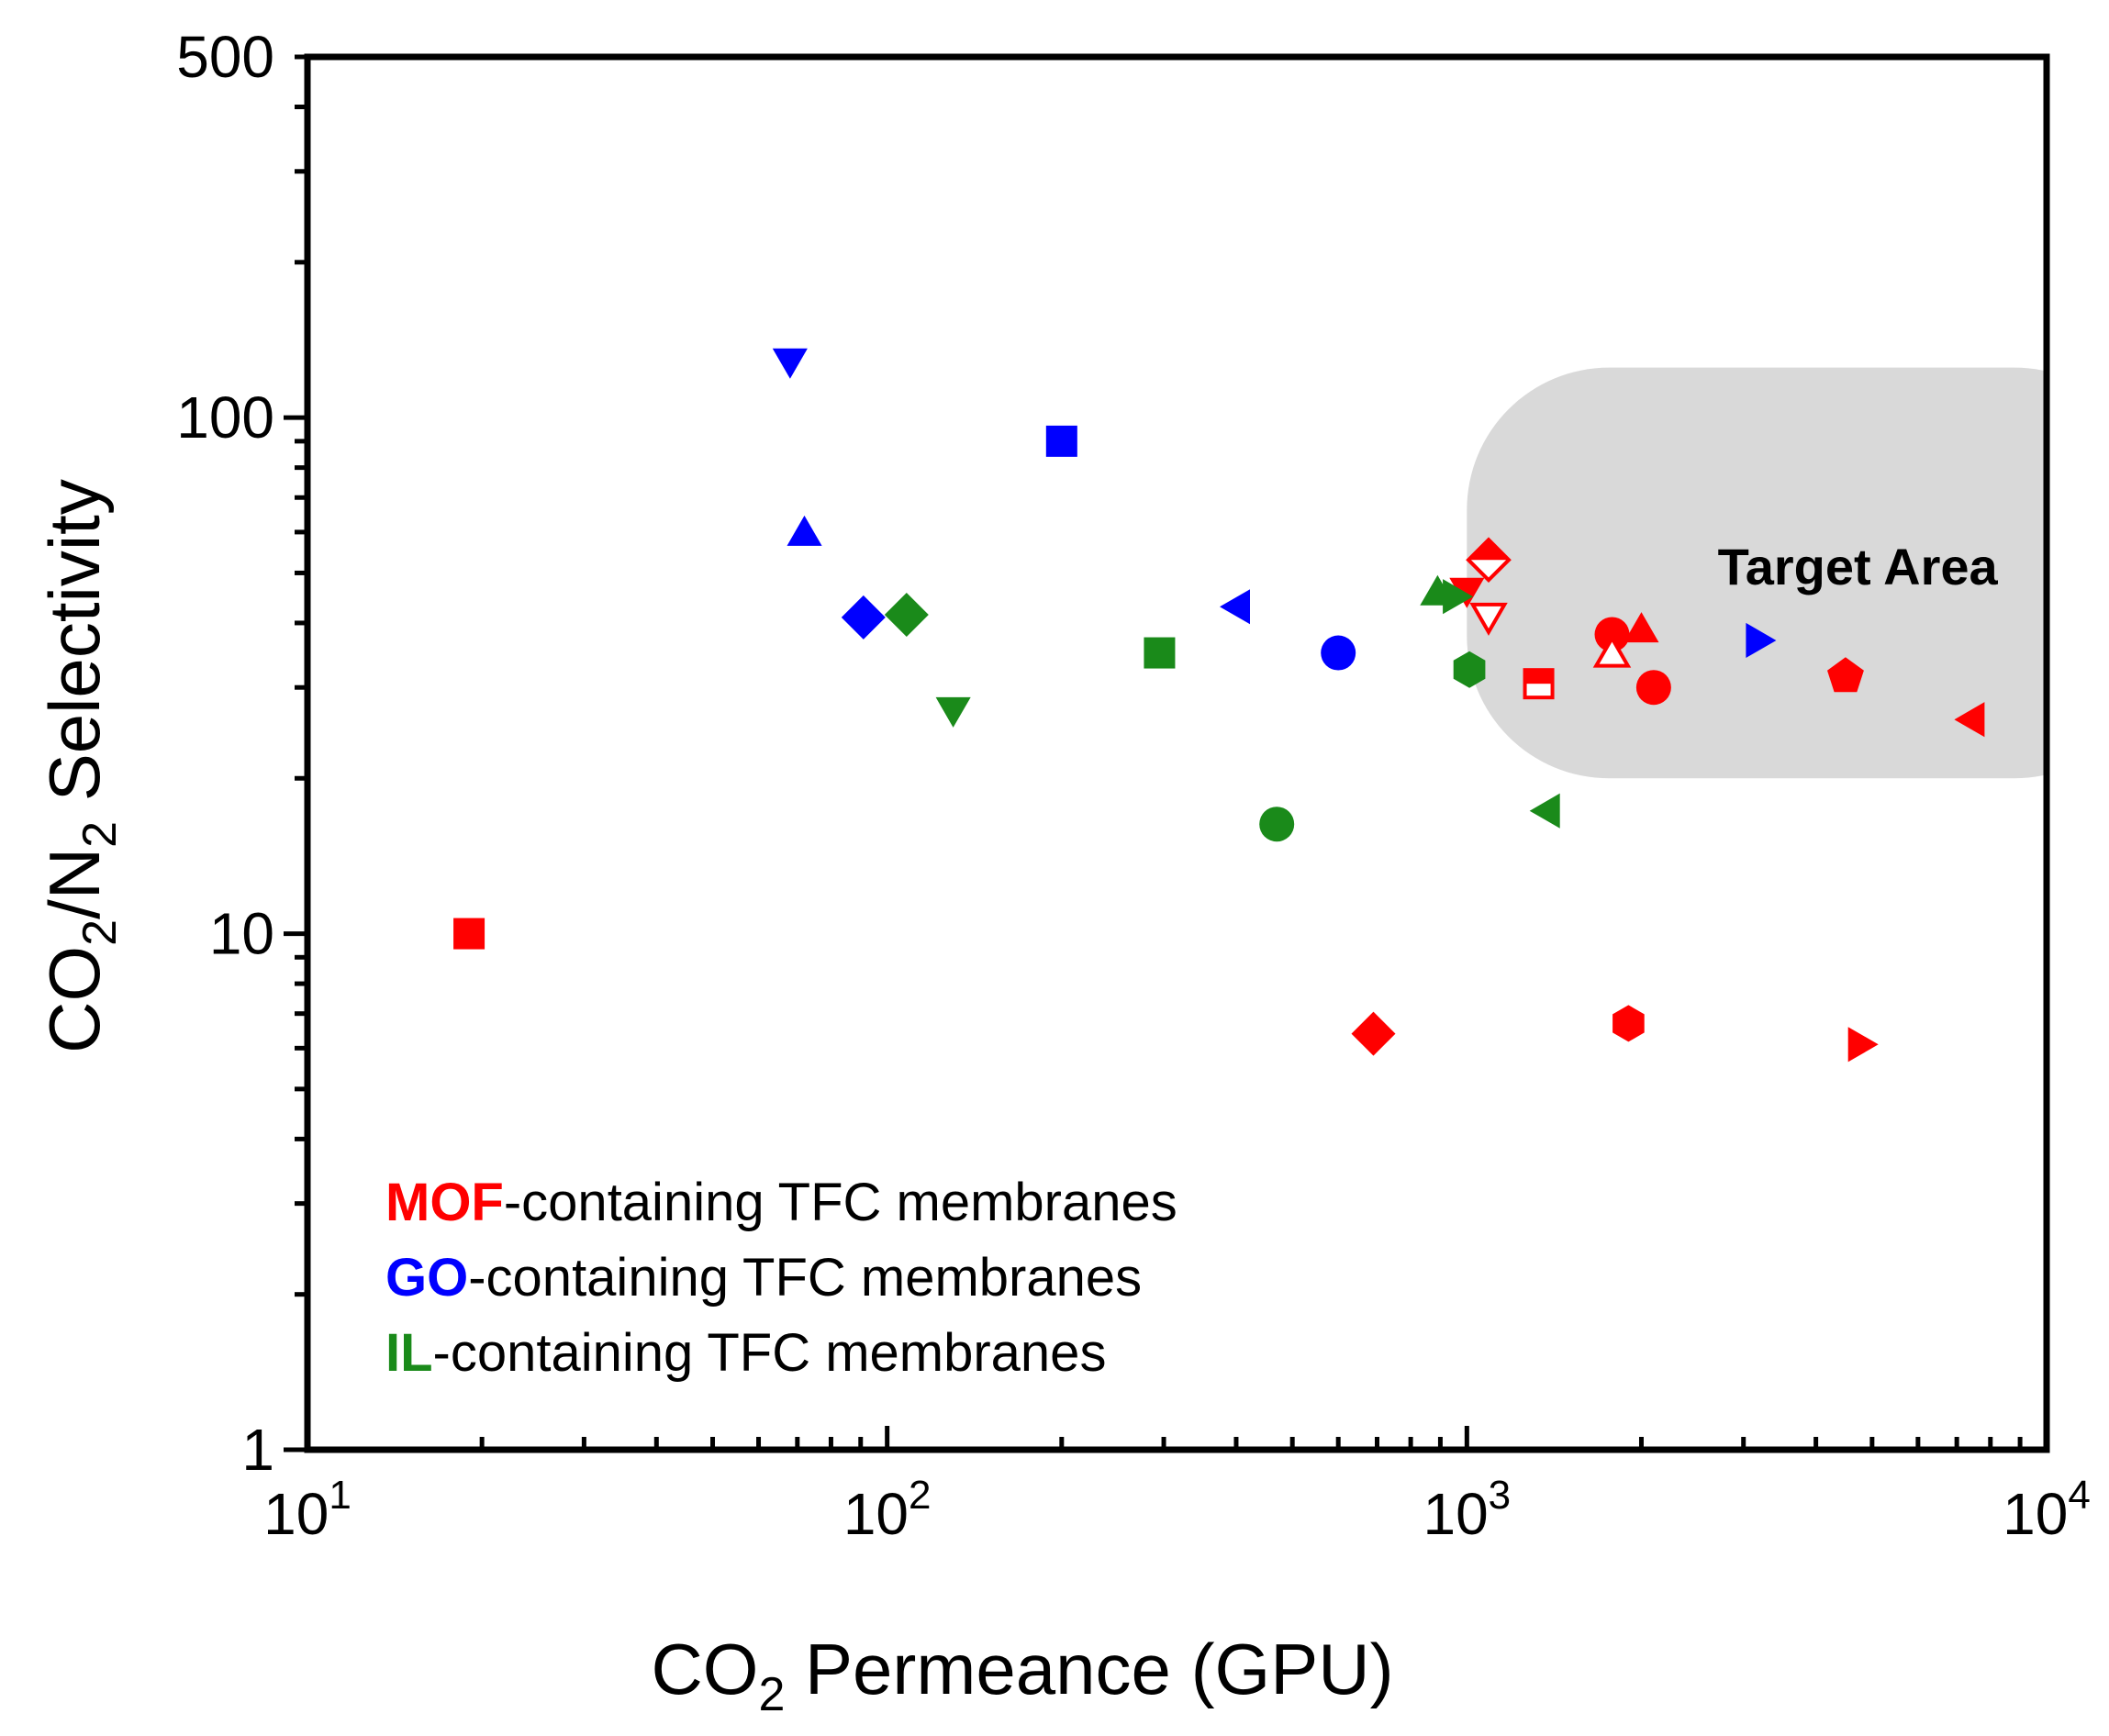 This screenshot has height=1736, width=2109. Describe the element at coordinates (257, 1450) in the screenshot. I see `y-tick-label: 1` at that location.